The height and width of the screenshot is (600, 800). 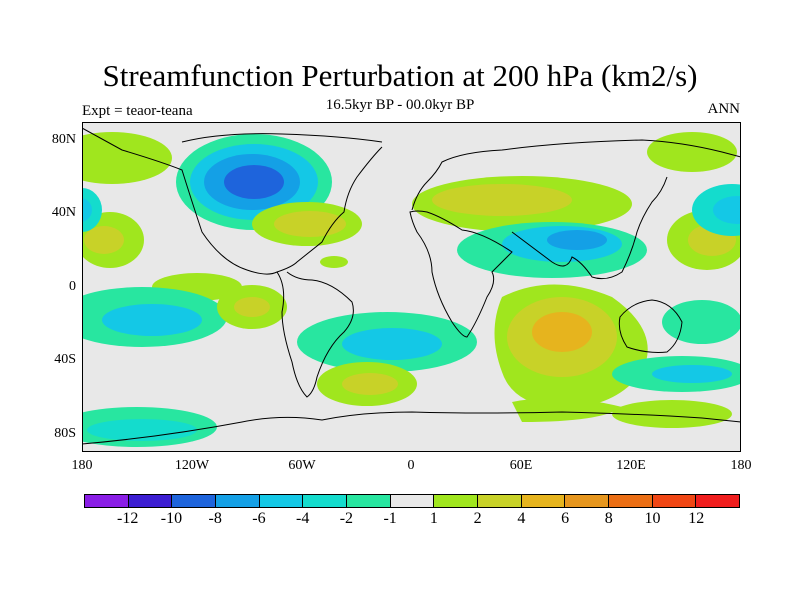 What do you see at coordinates (63, 212) in the screenshot?
I see `lat-tick-label: 40N` at bounding box center [63, 212].